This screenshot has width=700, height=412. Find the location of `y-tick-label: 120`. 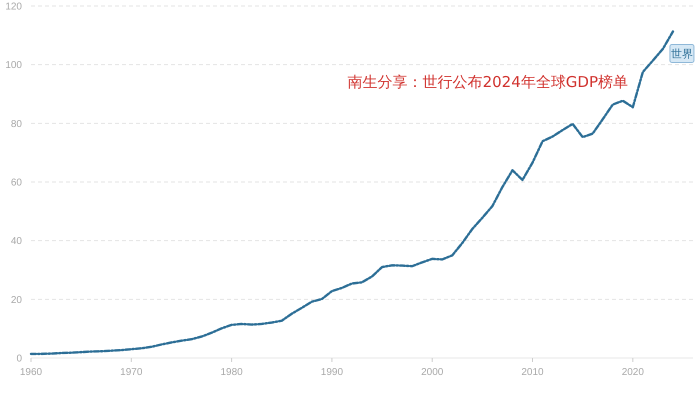

y-tick-label: 120 is located at coordinates (13, 7).